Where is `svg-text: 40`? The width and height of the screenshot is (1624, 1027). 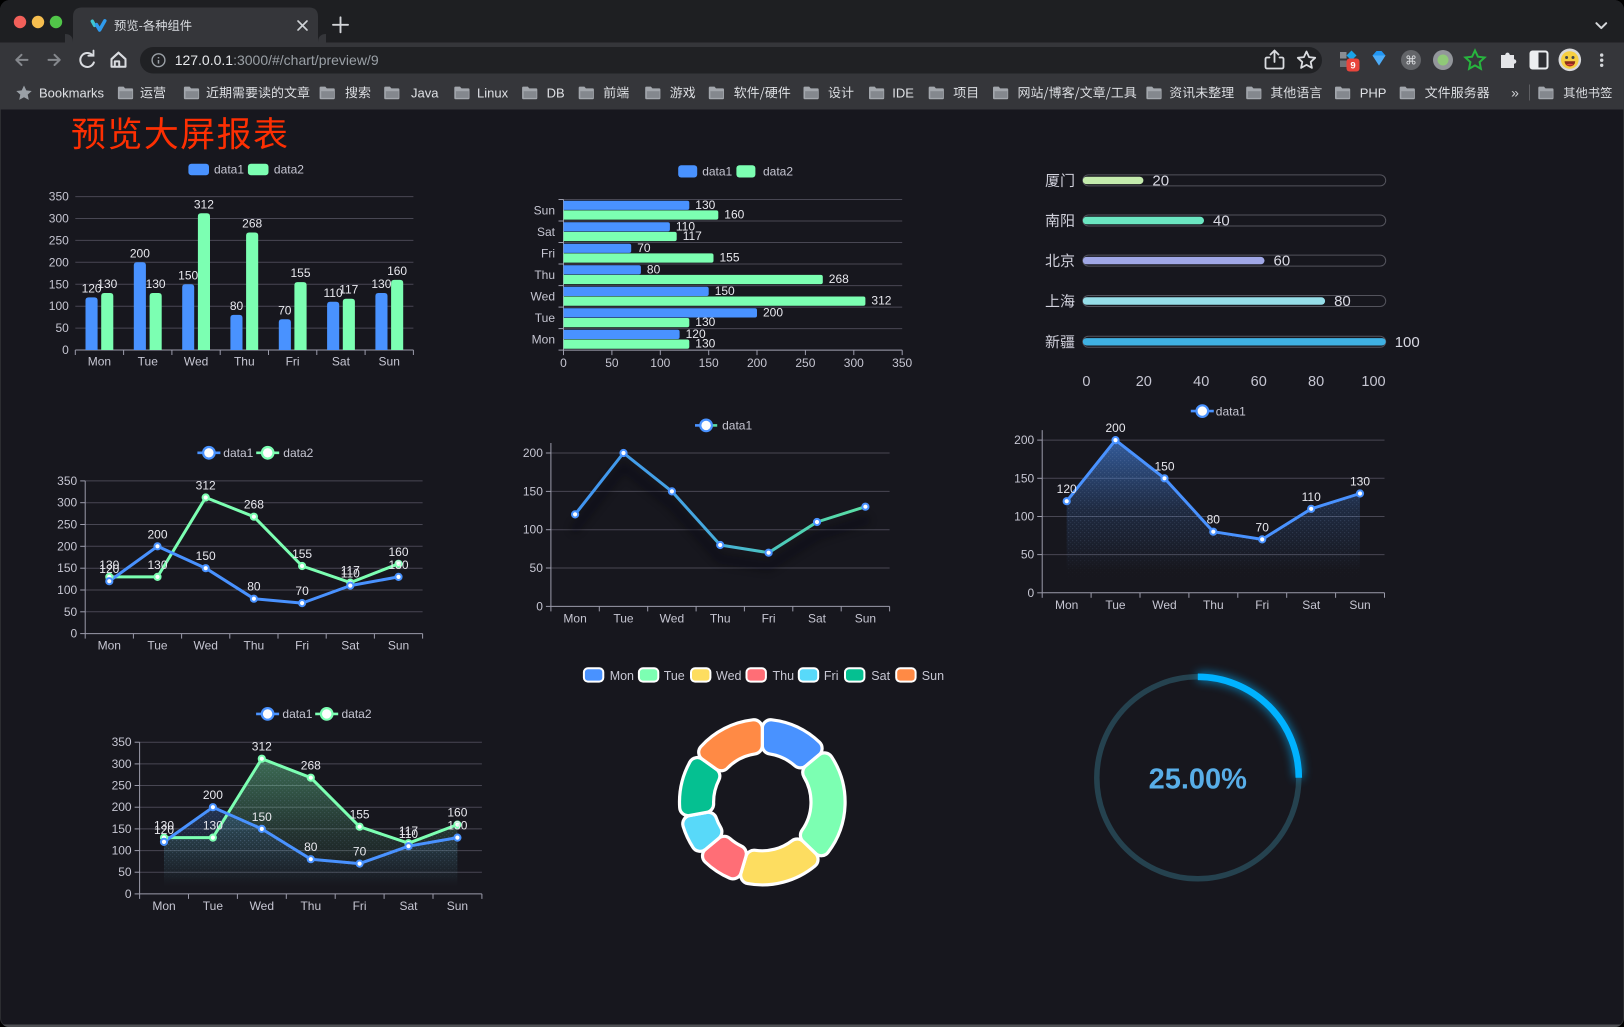
svg-text: 40 is located at coordinates (1201, 382).